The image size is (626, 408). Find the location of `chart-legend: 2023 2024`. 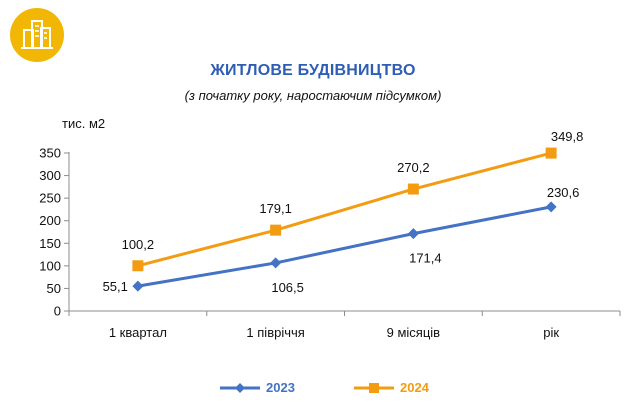

chart-legend: 2023 2024 is located at coordinates (313, 390).